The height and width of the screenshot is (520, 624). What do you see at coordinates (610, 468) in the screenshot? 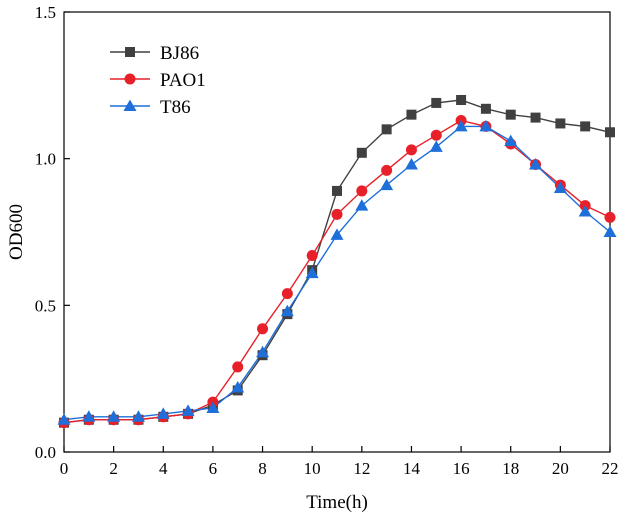
I see `x-tick-label: 22` at bounding box center [610, 468].